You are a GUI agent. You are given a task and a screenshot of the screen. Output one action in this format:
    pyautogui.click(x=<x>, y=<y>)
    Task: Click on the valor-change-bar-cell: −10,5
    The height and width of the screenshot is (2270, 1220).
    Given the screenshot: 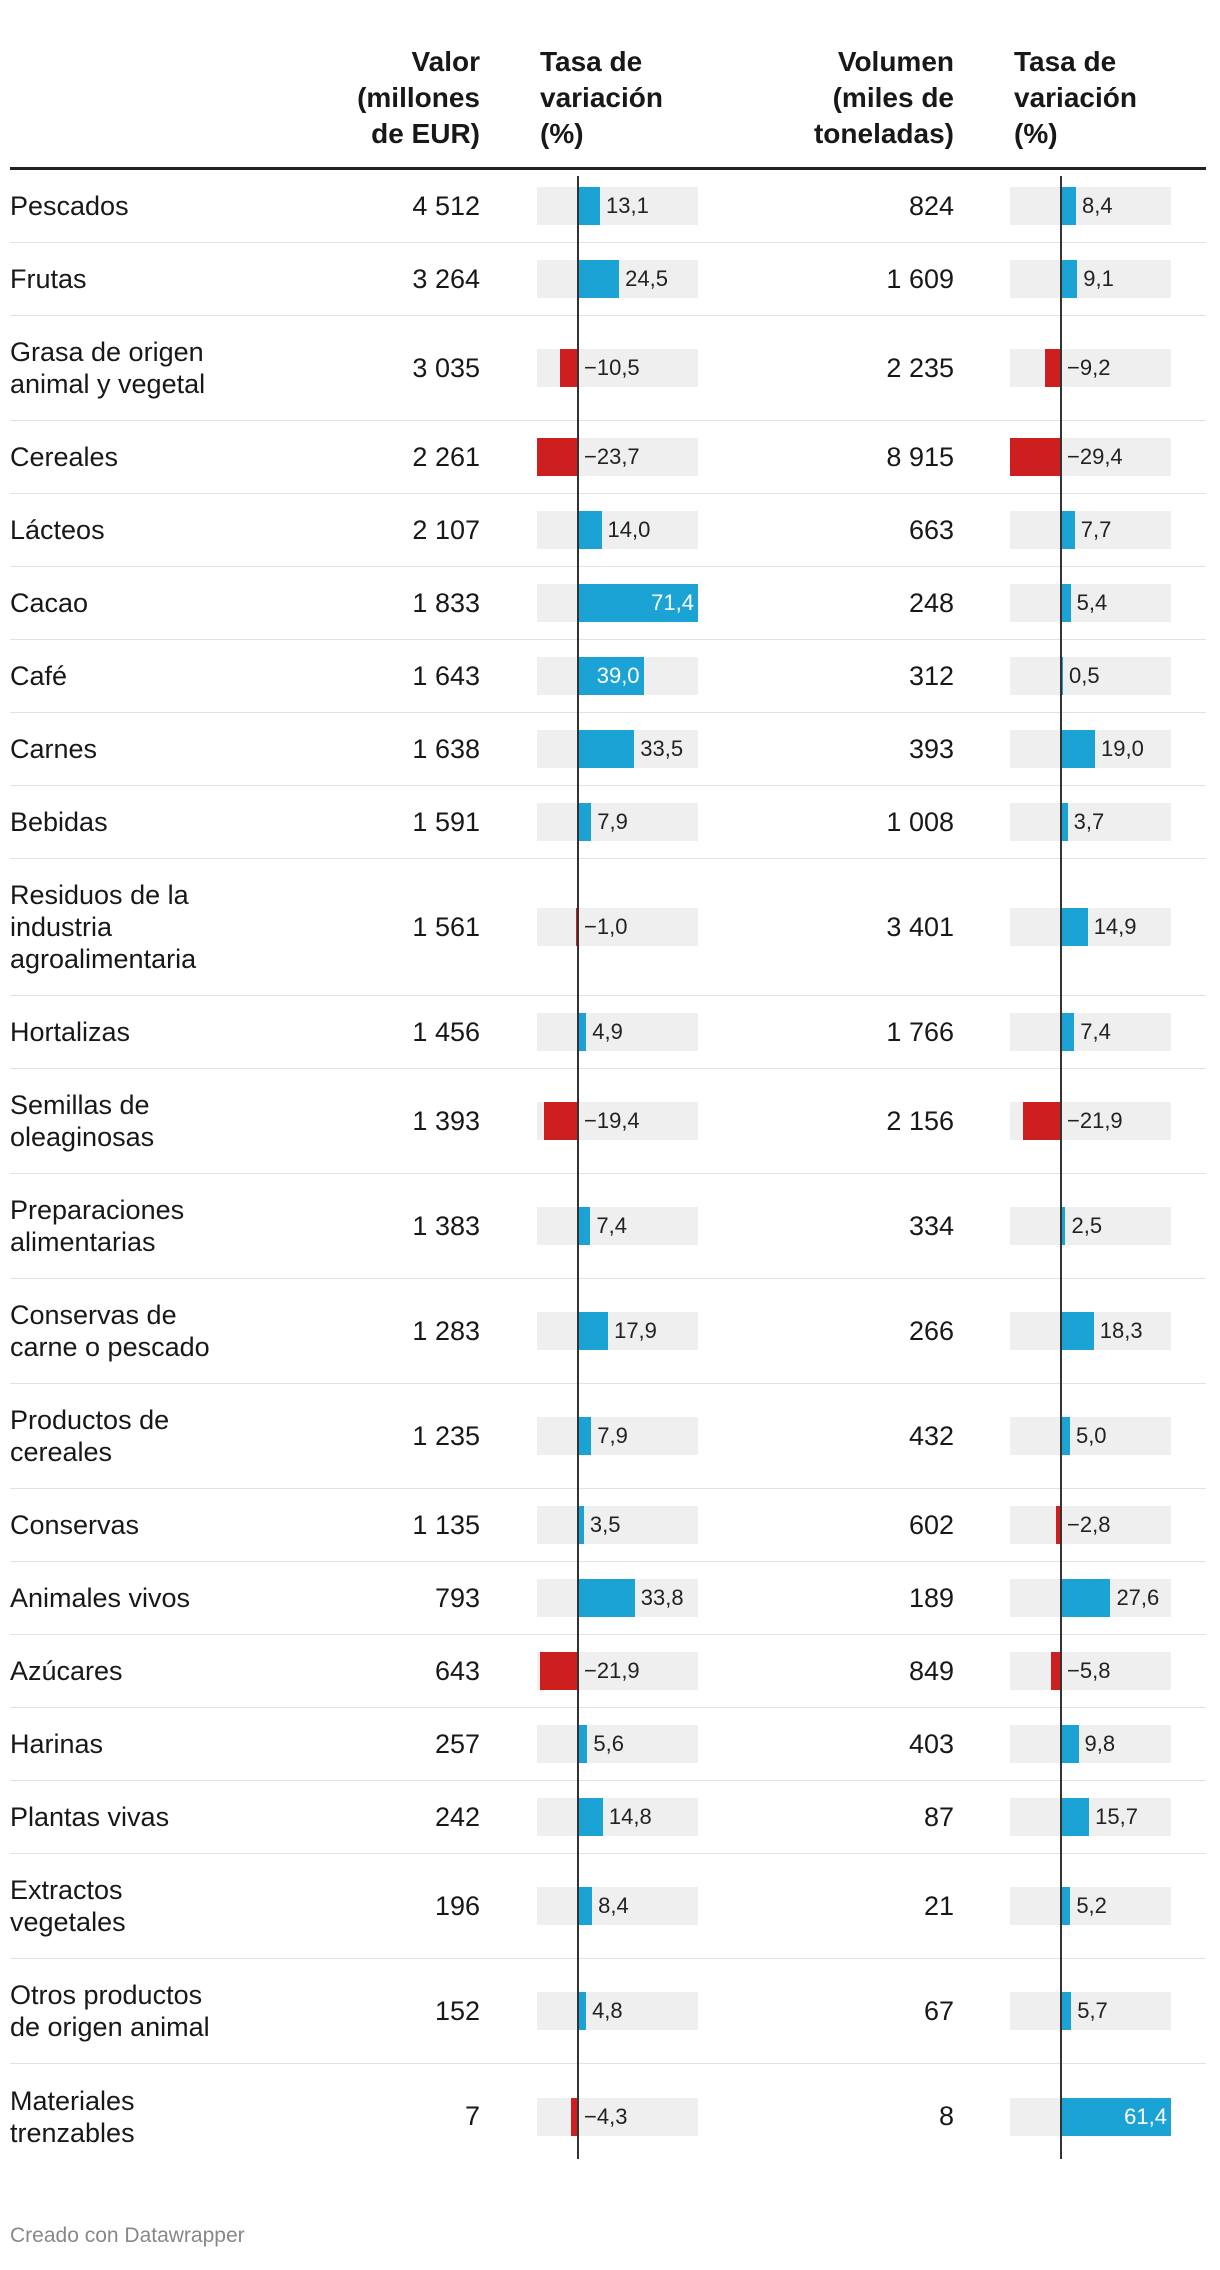 What is the action you would take?
    pyautogui.click(x=617, y=368)
    